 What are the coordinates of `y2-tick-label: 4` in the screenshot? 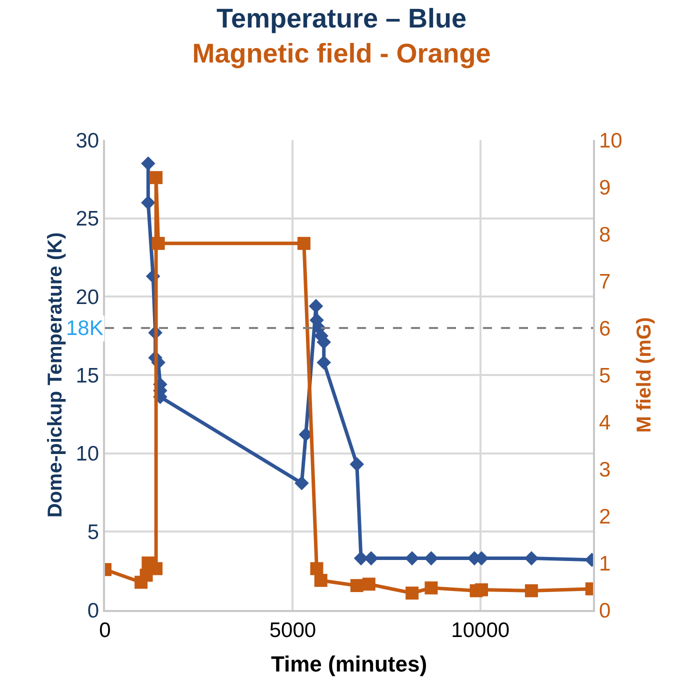 It's located at (604, 422).